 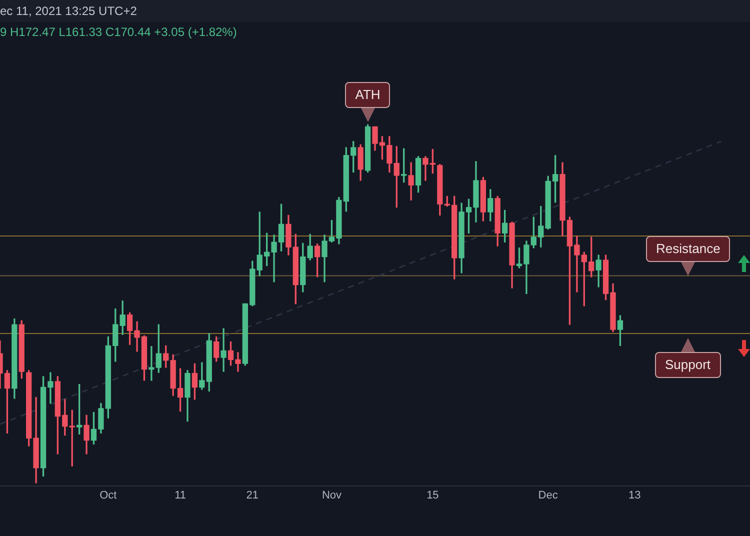 What do you see at coordinates (119, 32) in the screenshot?
I see `text: 9 H172.47 L161.33 C170.44 +3.05 (+1.82%)` at bounding box center [119, 32].